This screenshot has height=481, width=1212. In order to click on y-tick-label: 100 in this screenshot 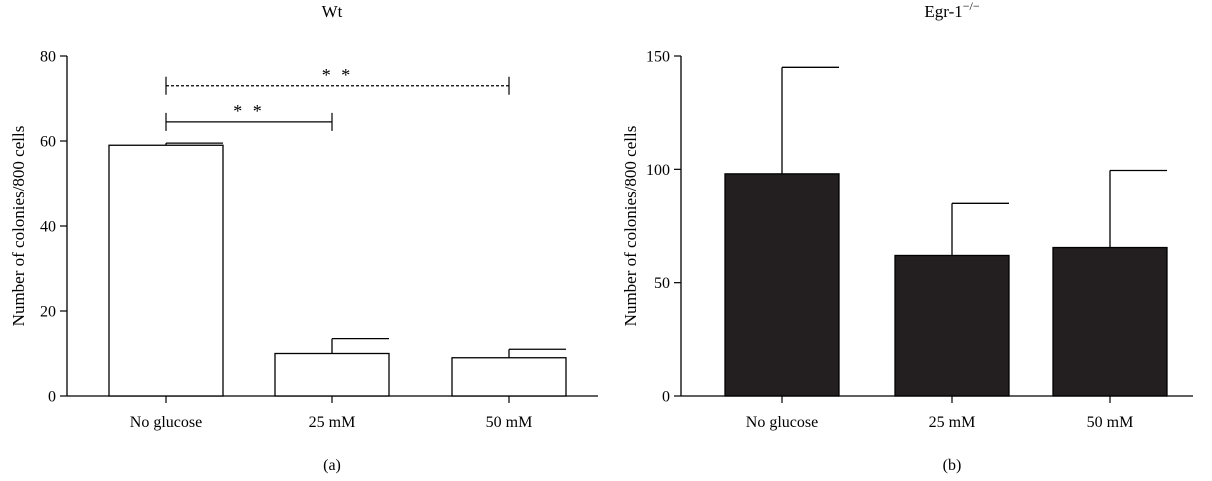, I will do `click(658, 170)`.